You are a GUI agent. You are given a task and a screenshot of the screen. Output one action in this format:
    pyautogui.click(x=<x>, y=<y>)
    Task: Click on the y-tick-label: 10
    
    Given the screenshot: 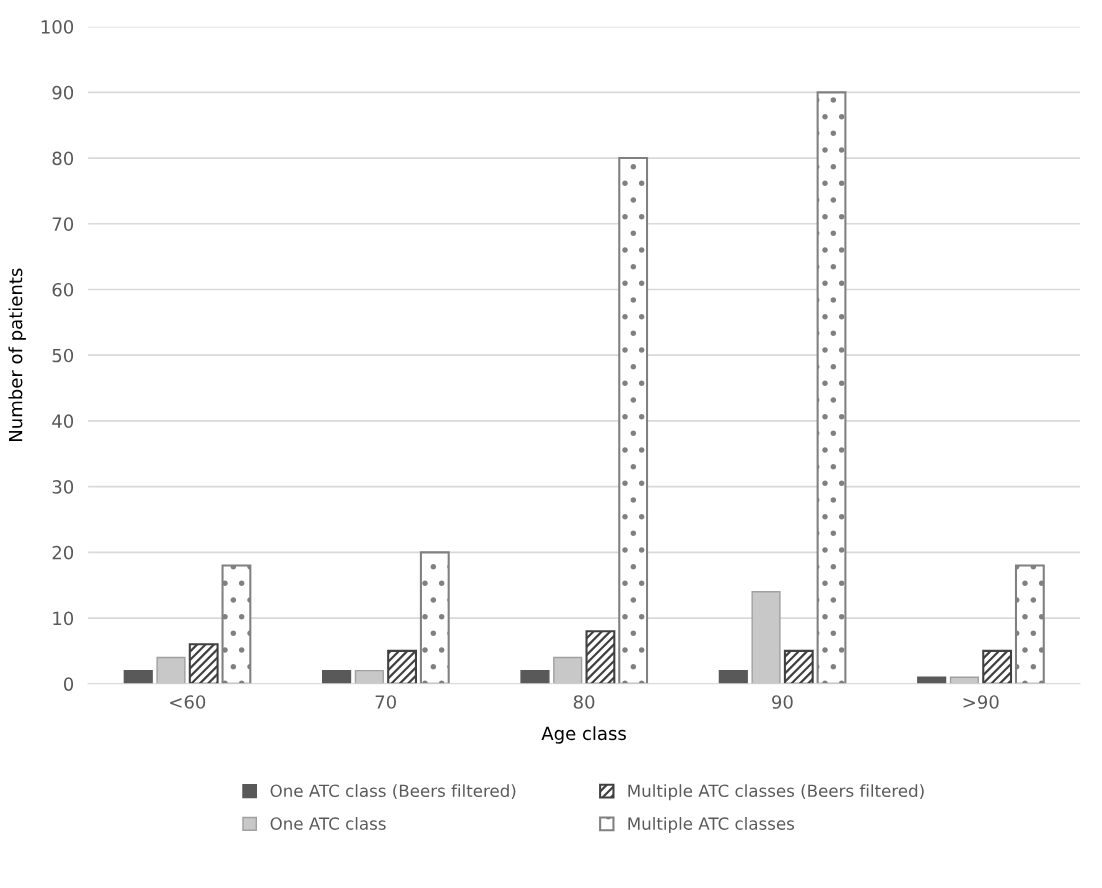 What is the action you would take?
    pyautogui.click(x=63, y=618)
    